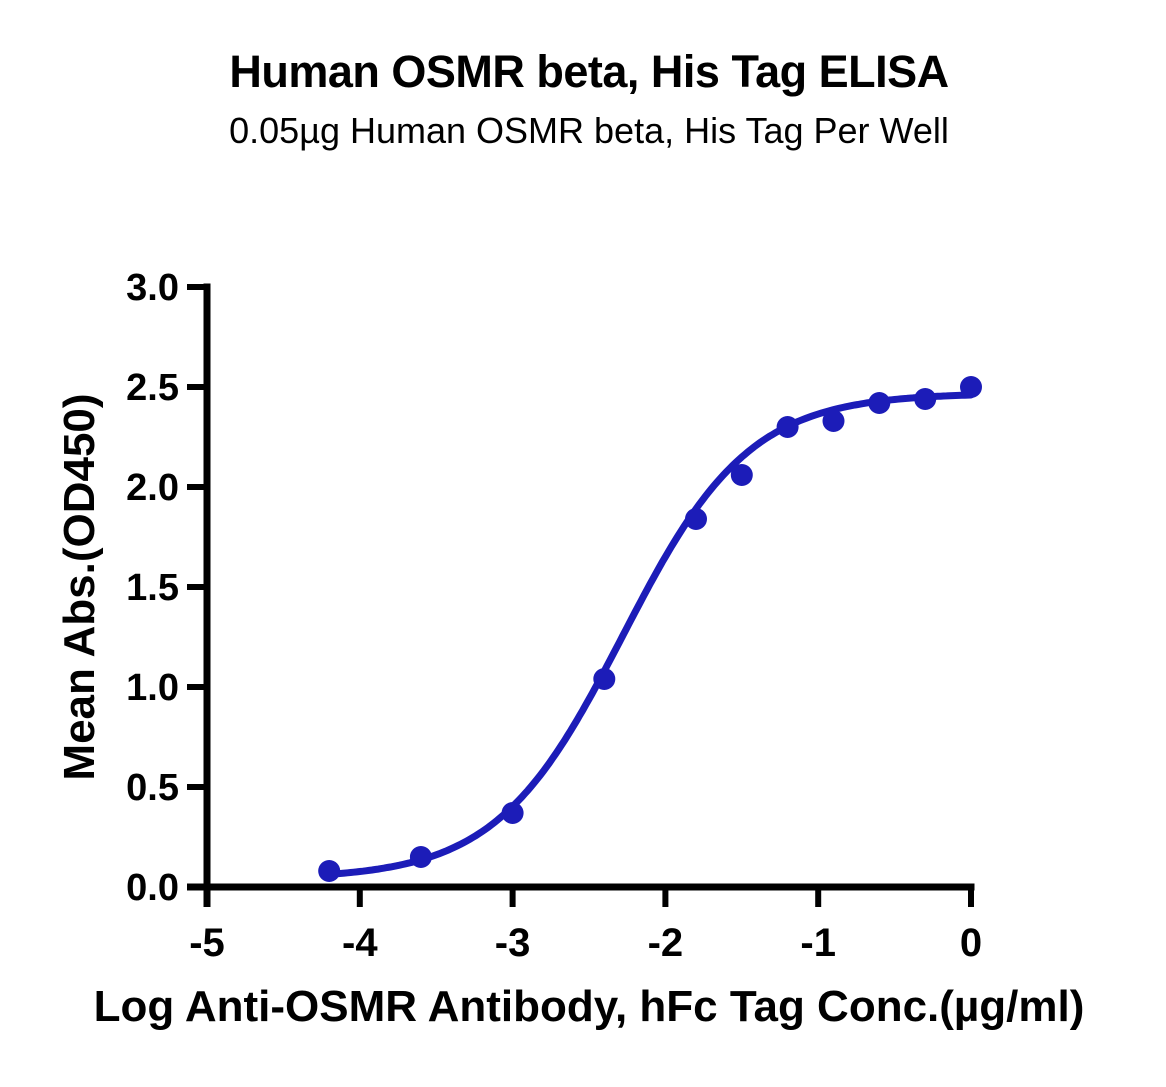 Image resolution: width=1166 pixels, height=1087 pixels. Describe the element at coordinates (152, 288) in the screenshot. I see `y-tick-label: 3.0` at that location.